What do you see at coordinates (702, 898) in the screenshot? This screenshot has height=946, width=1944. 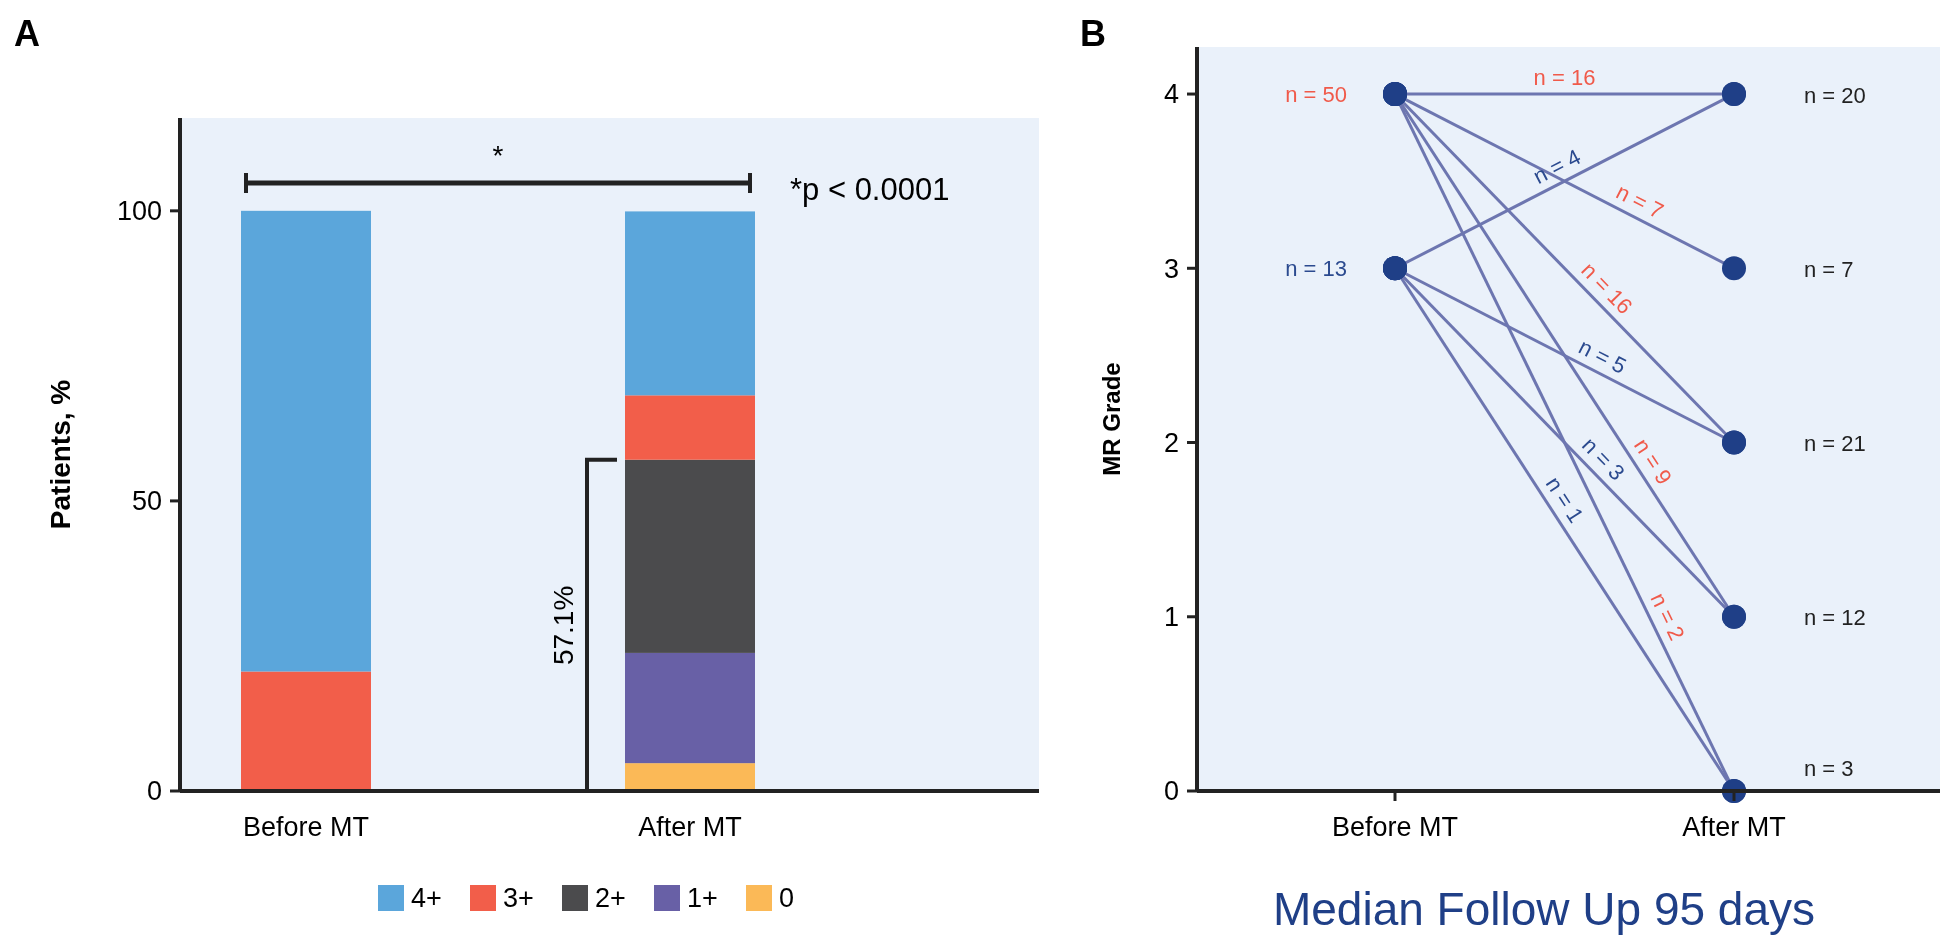 I see `legend-label: 1+` at bounding box center [702, 898].